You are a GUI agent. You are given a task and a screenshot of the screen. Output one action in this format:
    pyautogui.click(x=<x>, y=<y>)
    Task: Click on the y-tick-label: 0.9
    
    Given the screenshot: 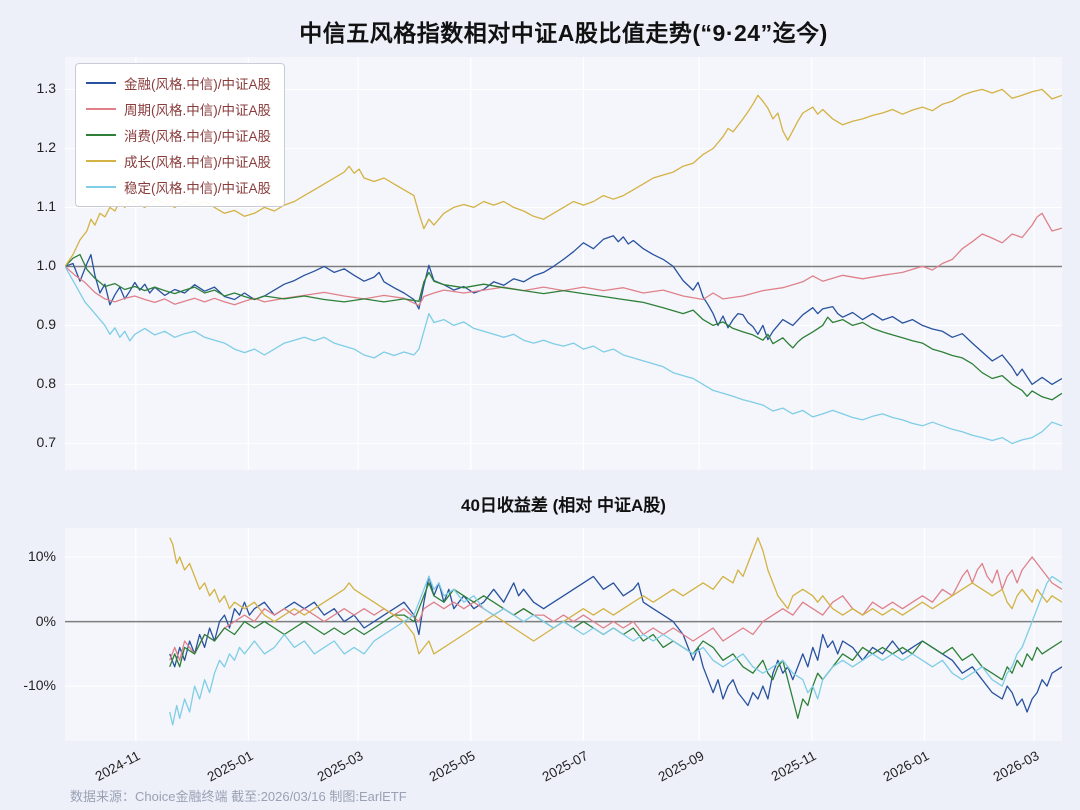 What is the action you would take?
    pyautogui.click(x=46, y=324)
    